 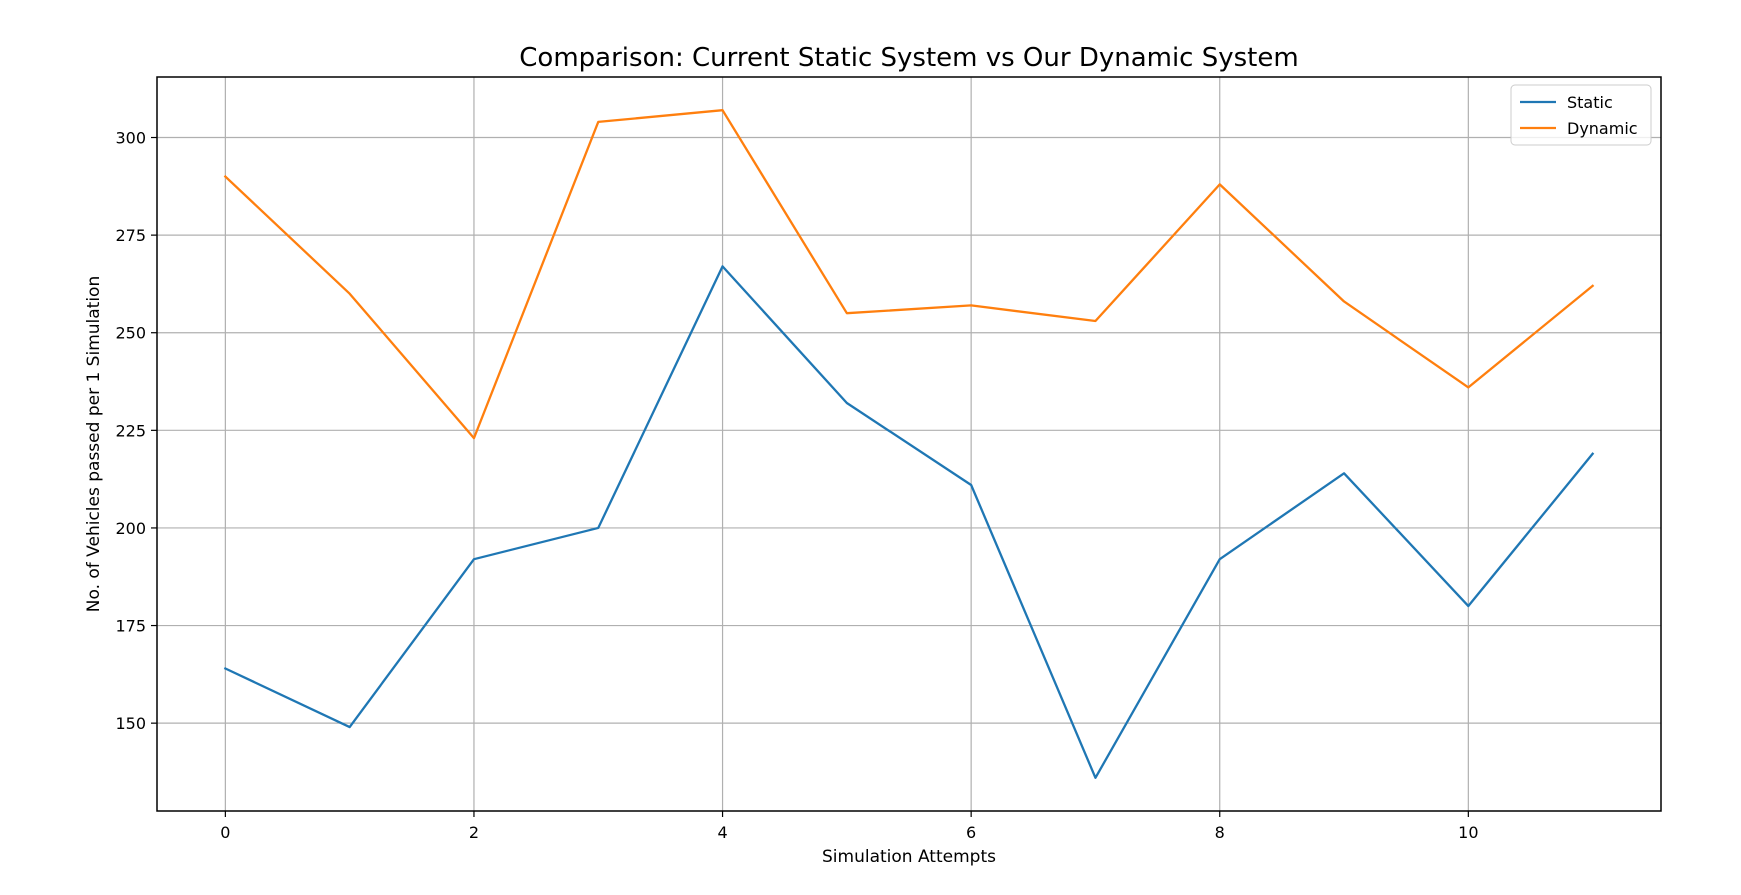 I want to click on y-tick-label: 200, so click(x=130, y=528).